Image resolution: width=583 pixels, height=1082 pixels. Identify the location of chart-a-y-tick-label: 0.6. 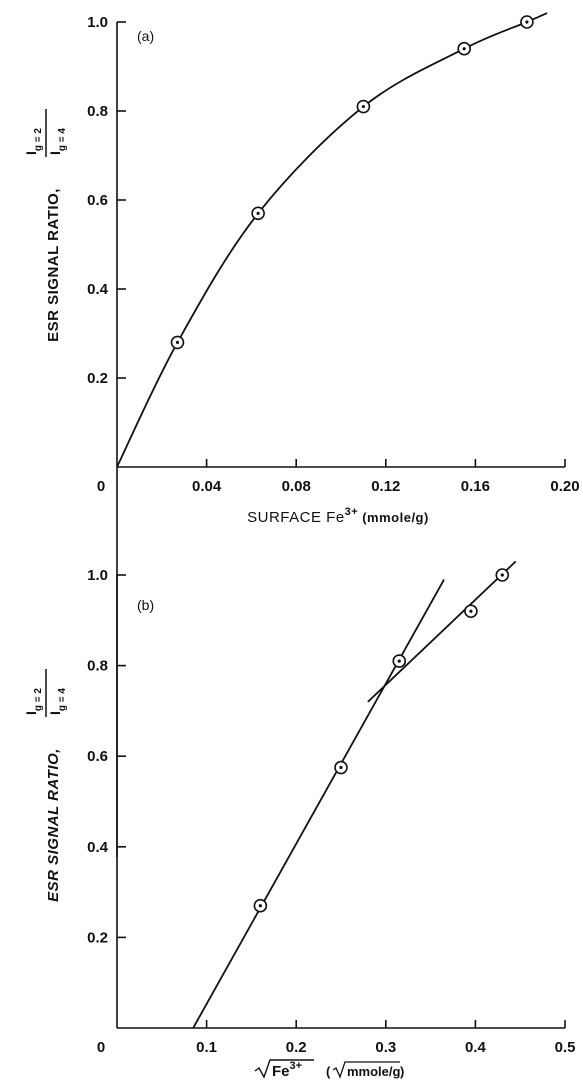
(97, 200).